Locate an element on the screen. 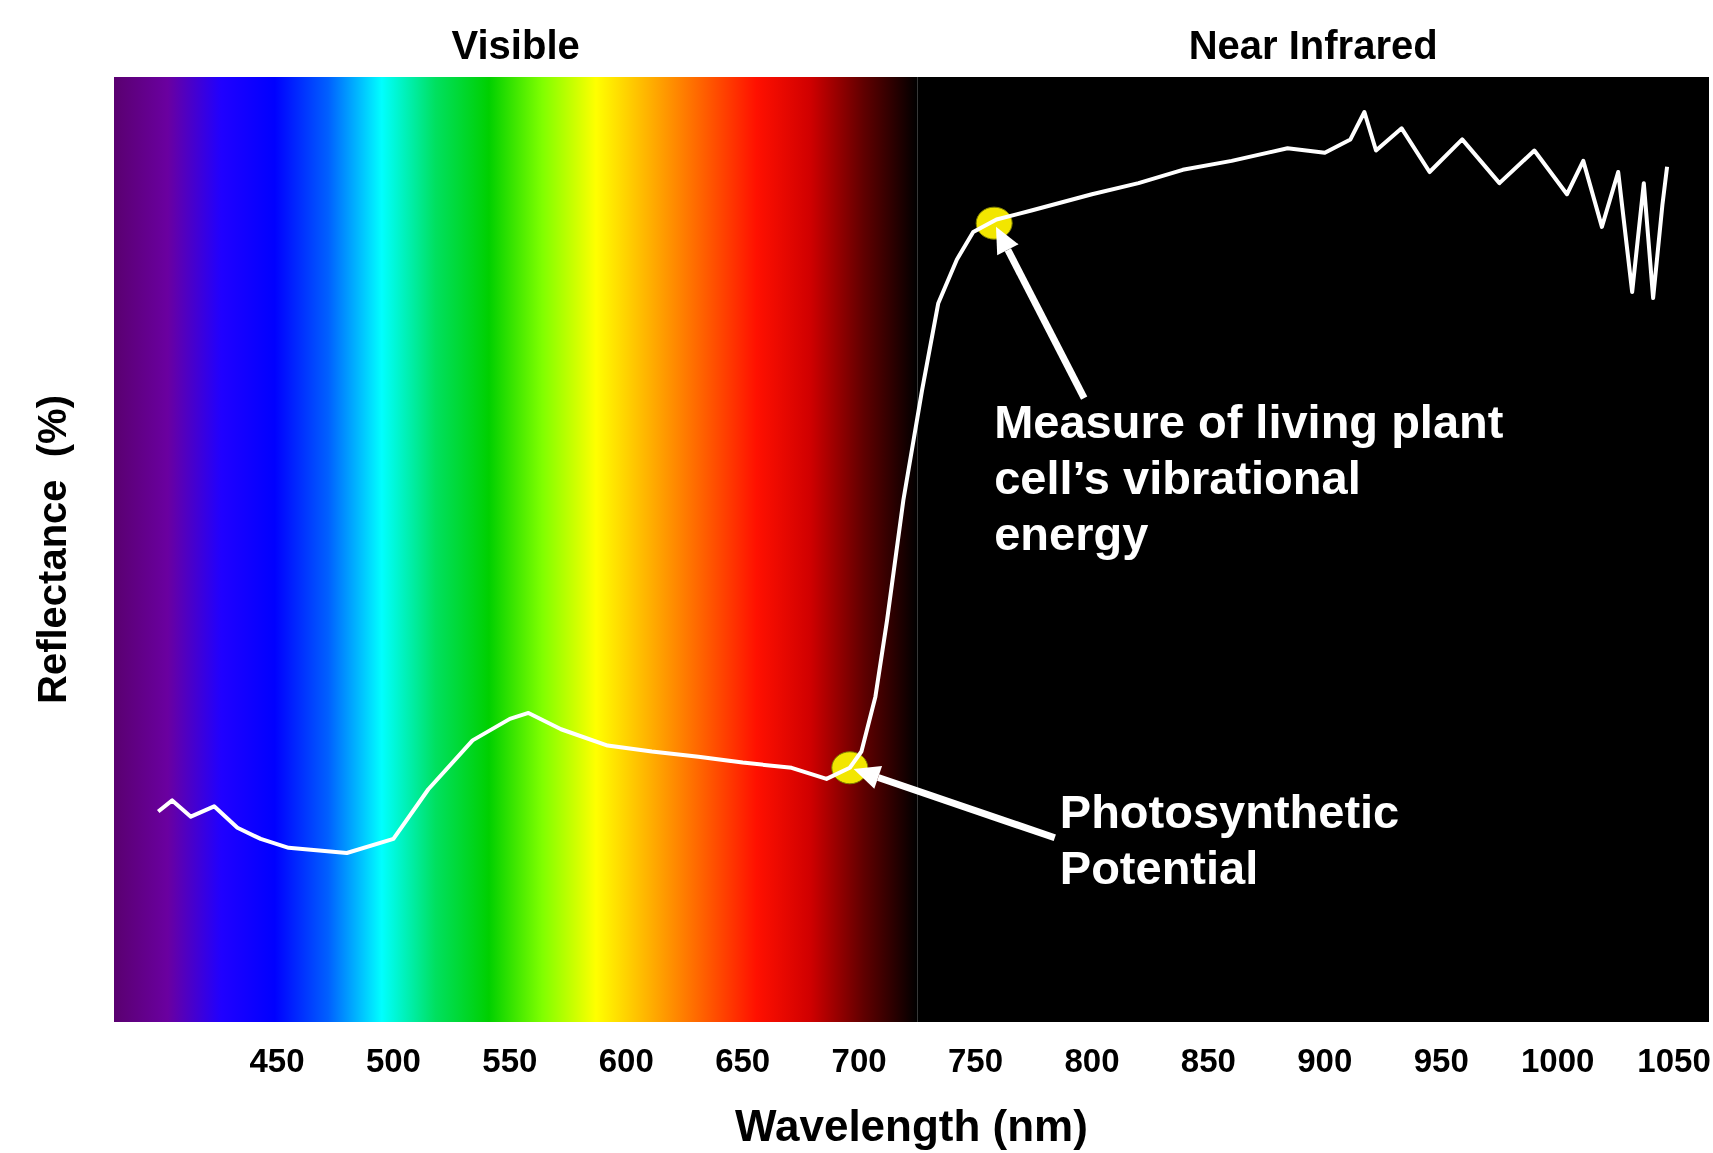 Image resolution: width=1713 pixels, height=1153 pixels. band-label: Visible is located at coordinates (515, 45).